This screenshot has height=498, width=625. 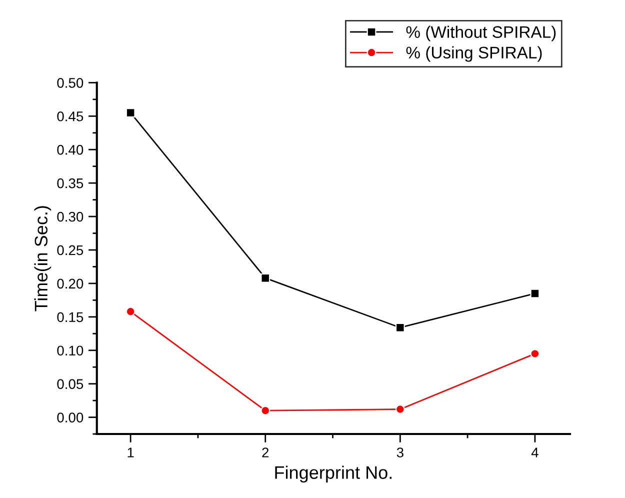 What do you see at coordinates (474, 54) in the screenshot?
I see `legend-label: % (Using SPIRAL)` at bounding box center [474, 54].